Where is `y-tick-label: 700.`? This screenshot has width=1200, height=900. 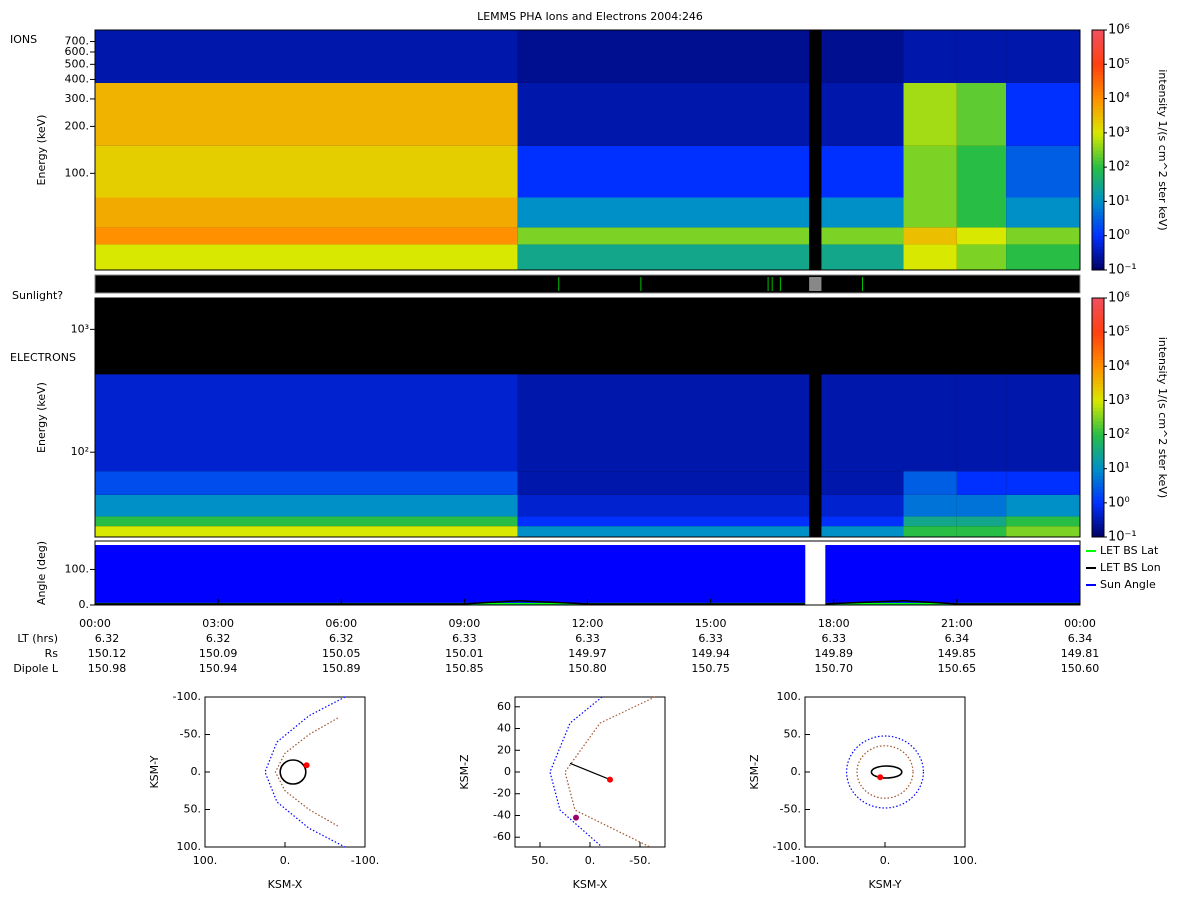
y-tick-label: 700. is located at coordinates (77, 41).